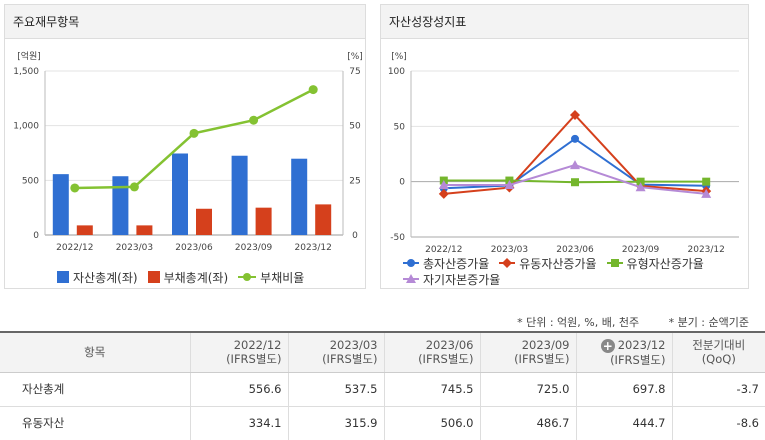 The image size is (765, 440). What do you see at coordinates (26, 127) in the screenshot?
I see `y-tick-left: 1,000` at bounding box center [26, 127].